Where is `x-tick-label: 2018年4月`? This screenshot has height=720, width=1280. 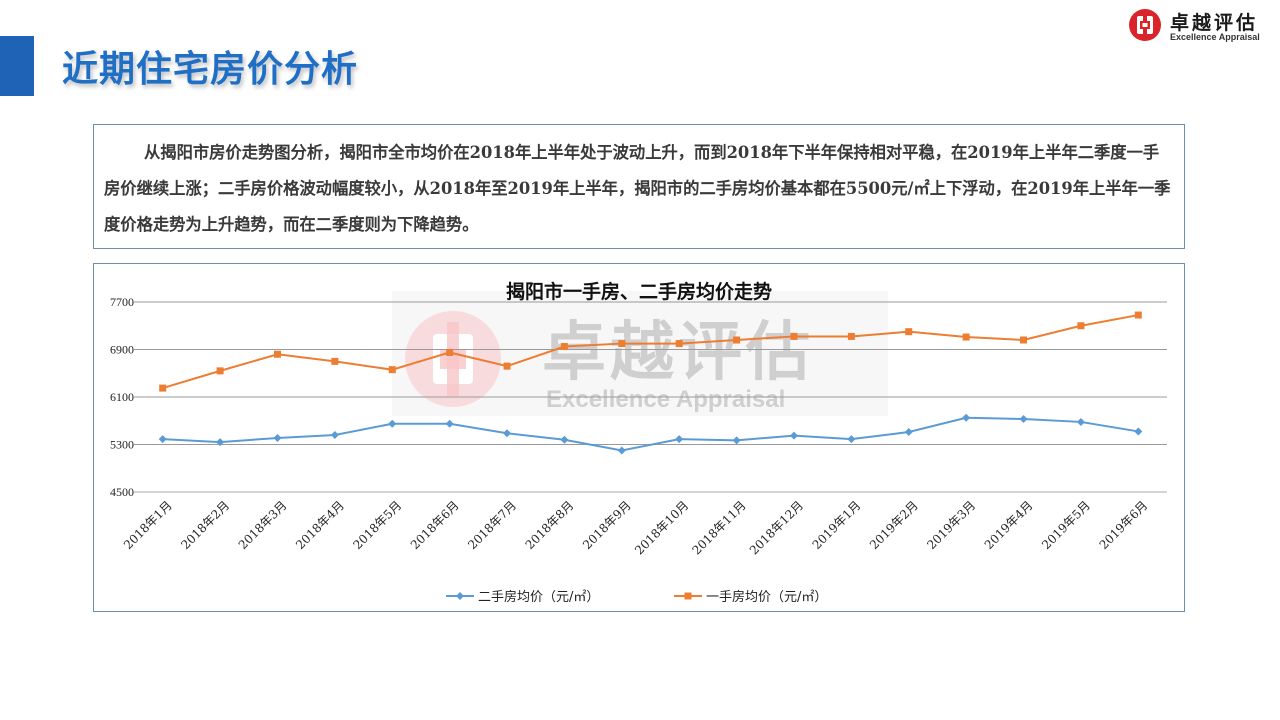 x-tick-label: 2018年4月 is located at coordinates (320, 525).